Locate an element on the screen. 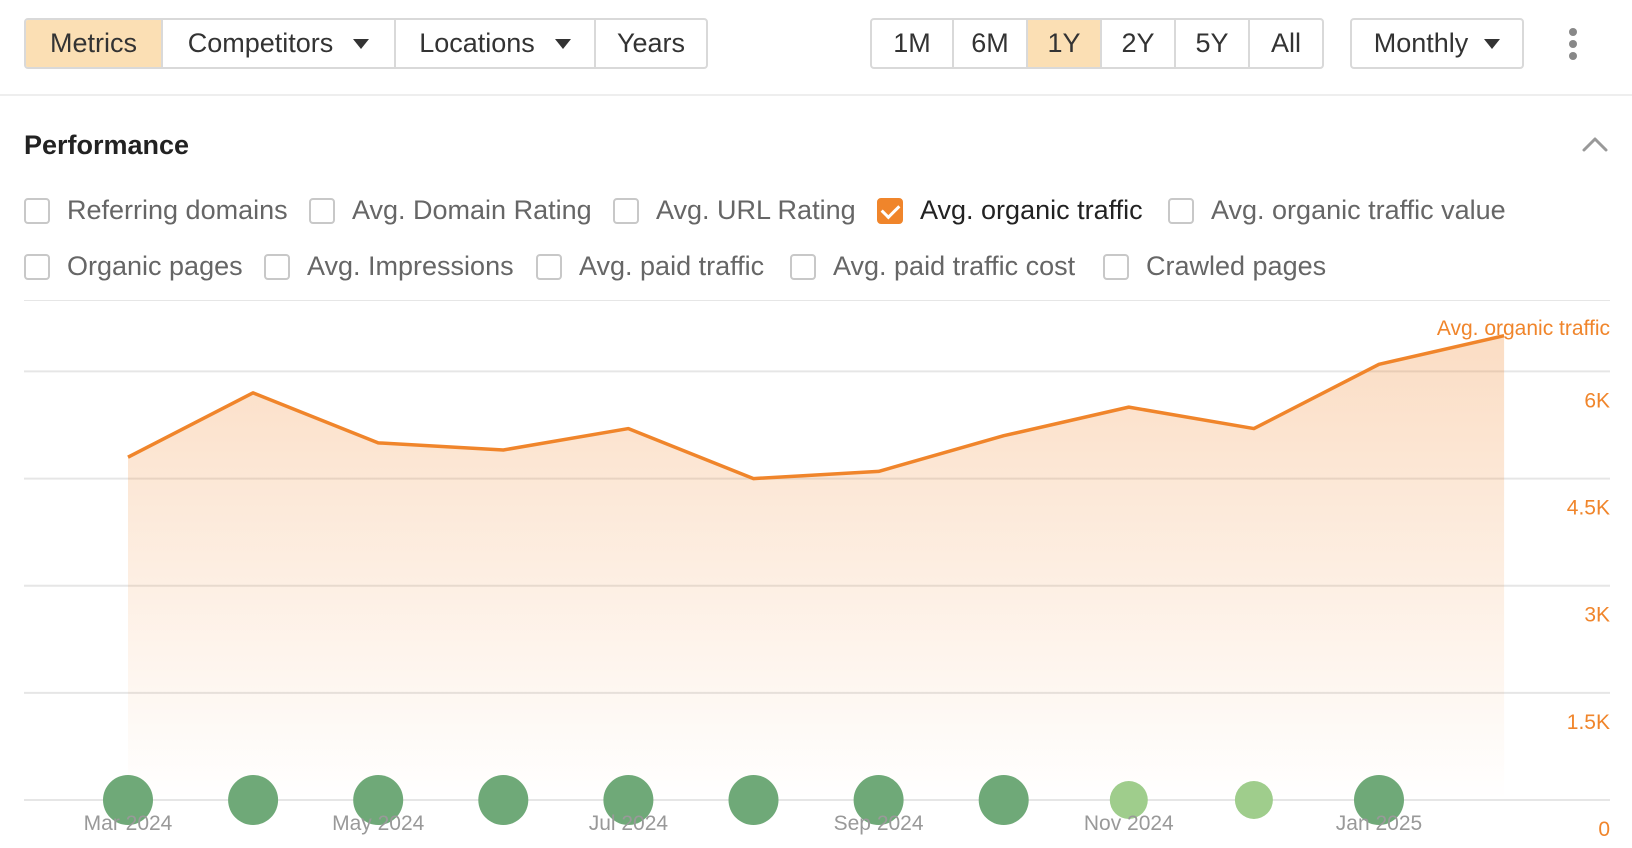 This screenshot has height=848, width=1632. range-5y-button: 5Y is located at coordinates (1213, 43).